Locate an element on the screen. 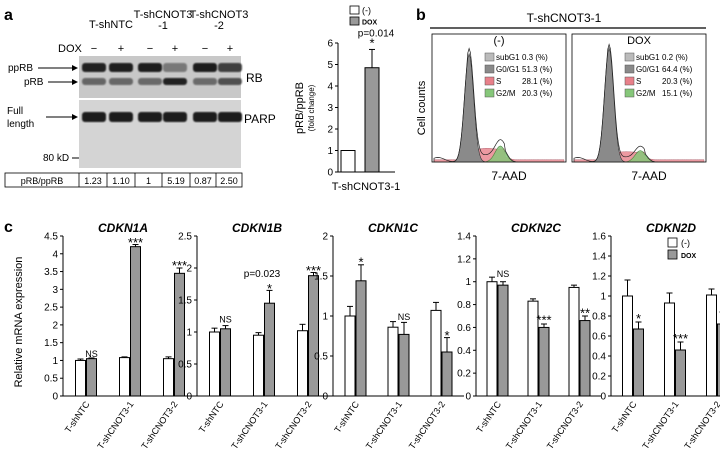  dox-state-3: + is located at coordinates (175, 49).